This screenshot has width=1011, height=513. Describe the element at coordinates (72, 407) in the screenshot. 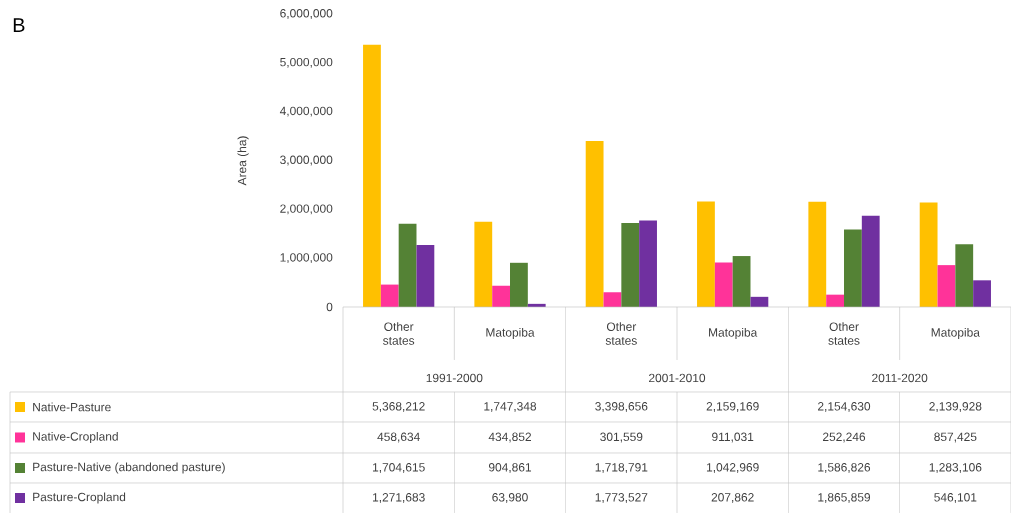

I see `legend-label: Native-Pasture` at that location.